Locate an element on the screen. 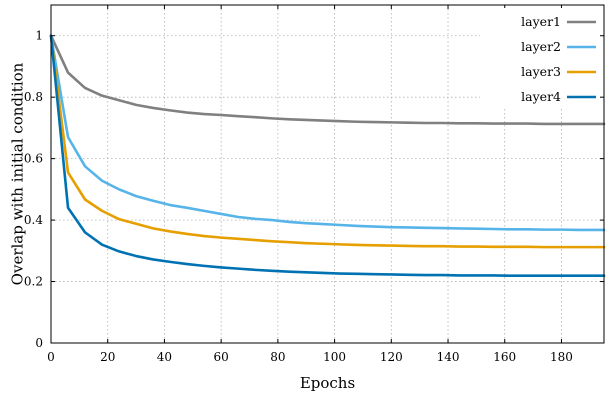 This screenshot has height=397, width=607. legend-background is located at coordinates (540, 58).